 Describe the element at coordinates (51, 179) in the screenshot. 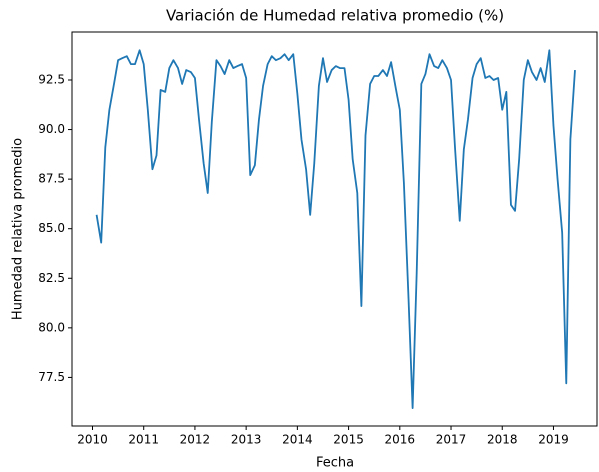

I see `y-tick-label: 87.5` at that location.